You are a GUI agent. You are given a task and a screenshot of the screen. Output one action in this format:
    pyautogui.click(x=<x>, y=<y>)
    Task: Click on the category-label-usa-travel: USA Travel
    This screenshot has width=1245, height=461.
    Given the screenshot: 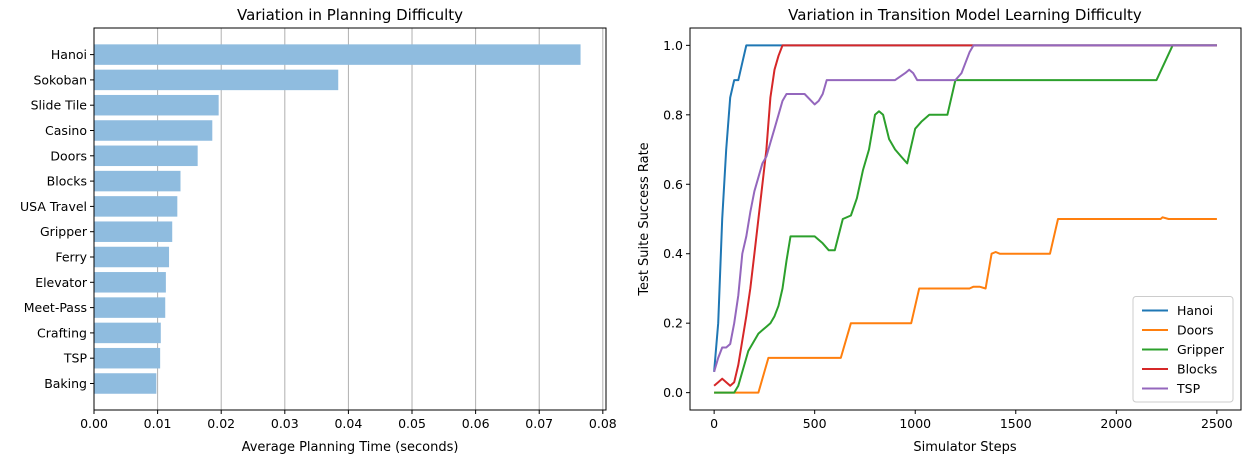 What is the action you would take?
    pyautogui.click(x=53, y=206)
    